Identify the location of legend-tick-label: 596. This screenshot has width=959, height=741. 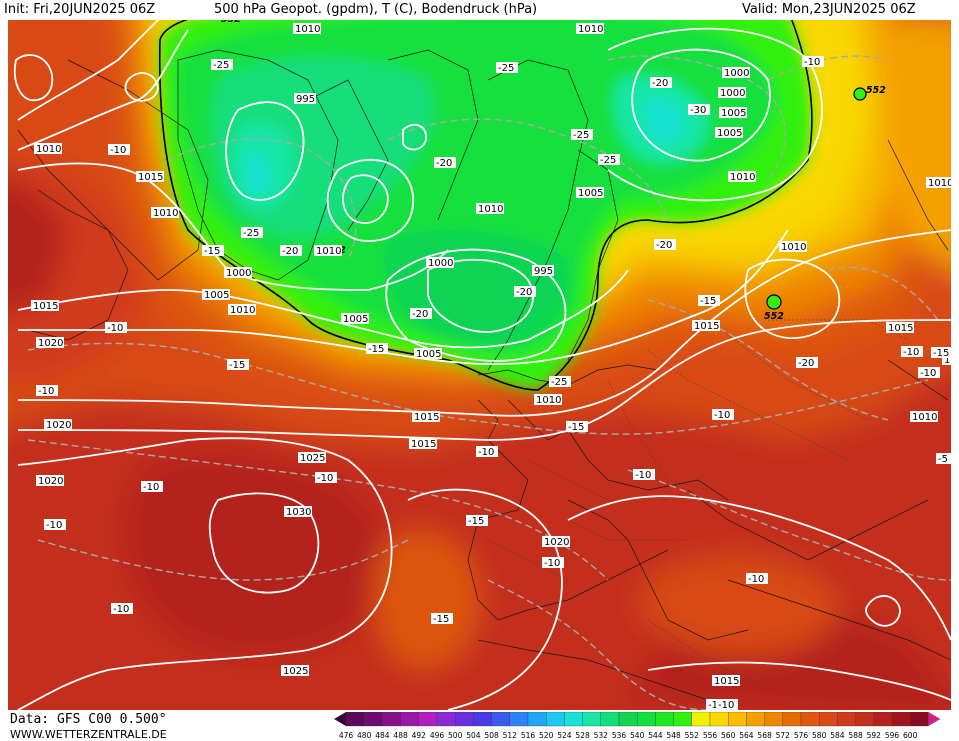
(892, 735).